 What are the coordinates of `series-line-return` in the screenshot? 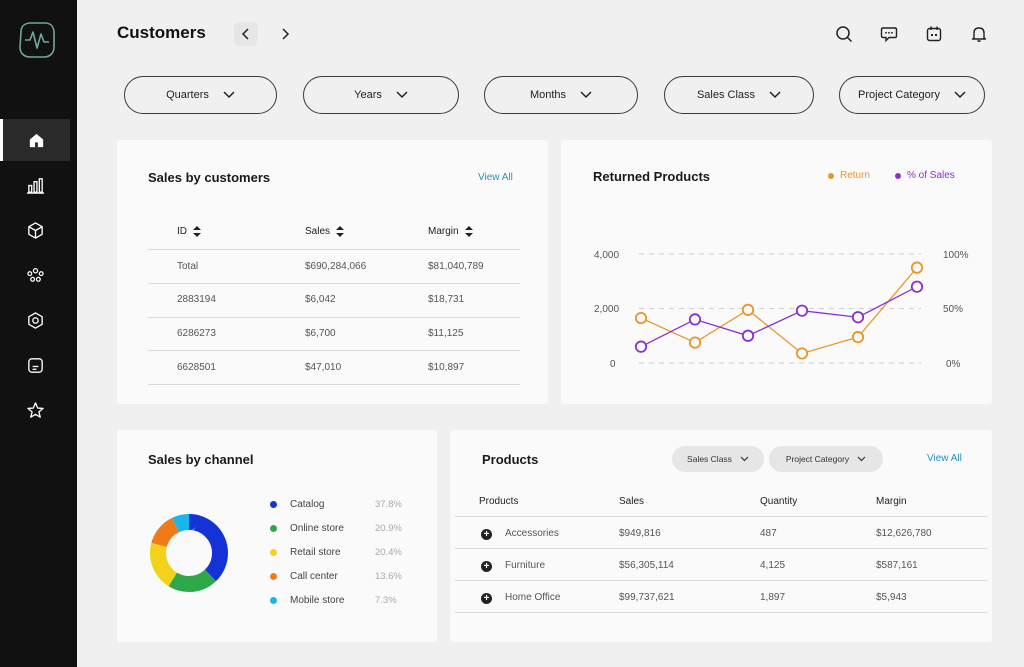 It's located at (779, 311).